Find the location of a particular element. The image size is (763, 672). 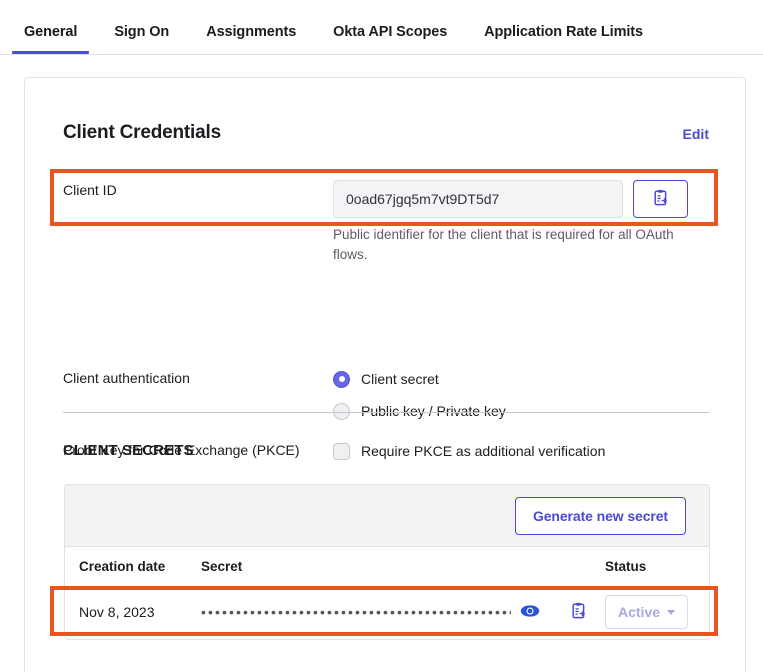

tab-application-rate-limits: Application Rate Limits is located at coordinates (563, 39).